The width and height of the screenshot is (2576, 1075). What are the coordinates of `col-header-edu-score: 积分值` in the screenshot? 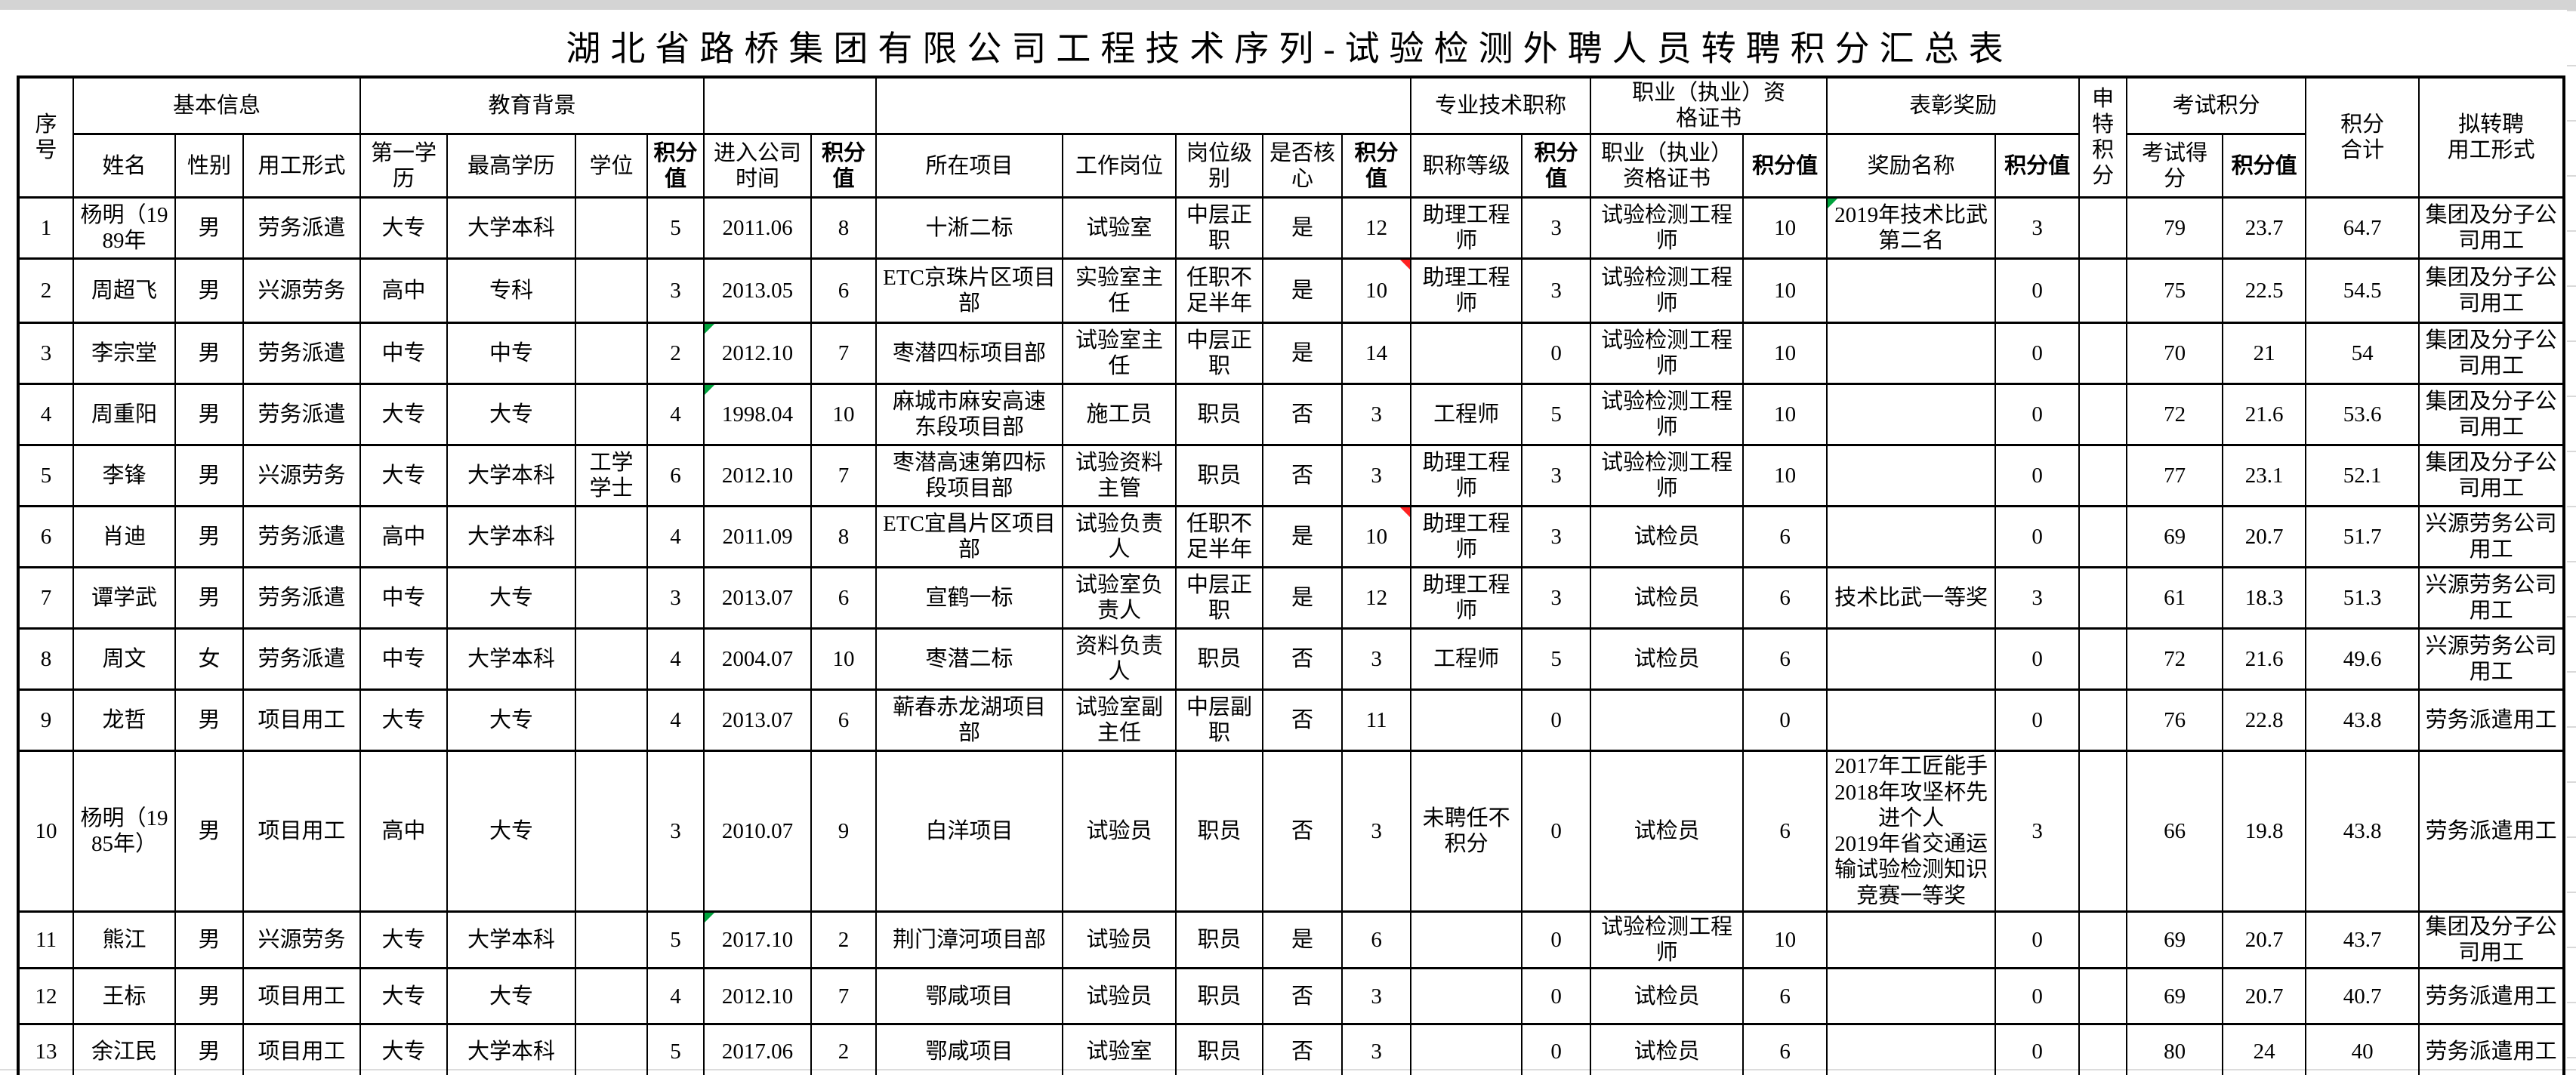 It's located at (675, 166).